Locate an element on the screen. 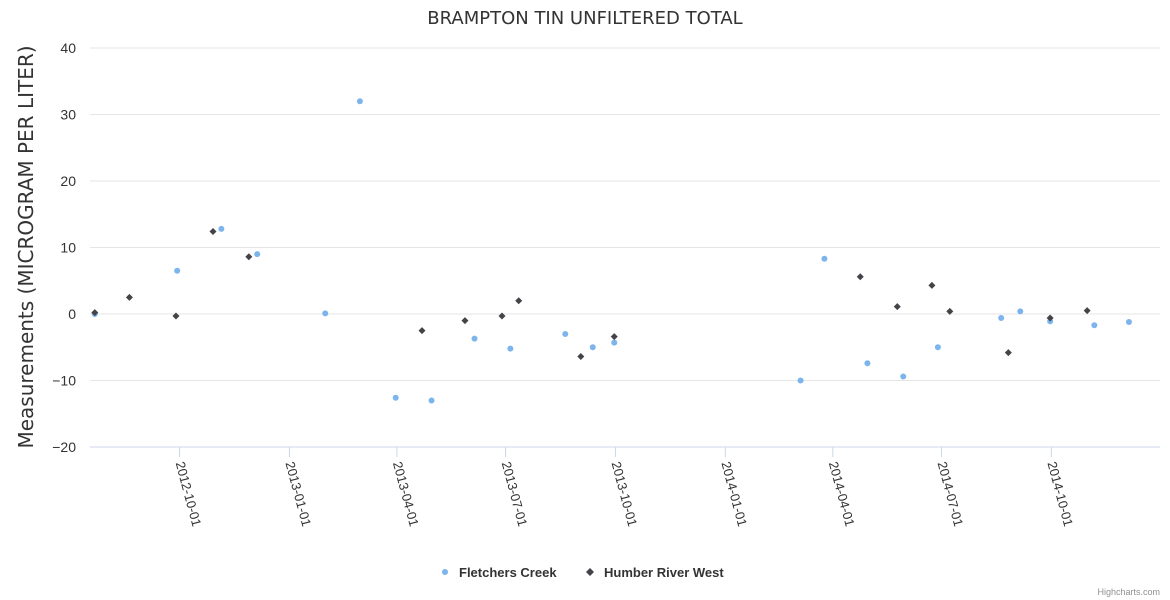 The height and width of the screenshot is (600, 1170). y-tick-label: 30 is located at coordinates (68, 115).